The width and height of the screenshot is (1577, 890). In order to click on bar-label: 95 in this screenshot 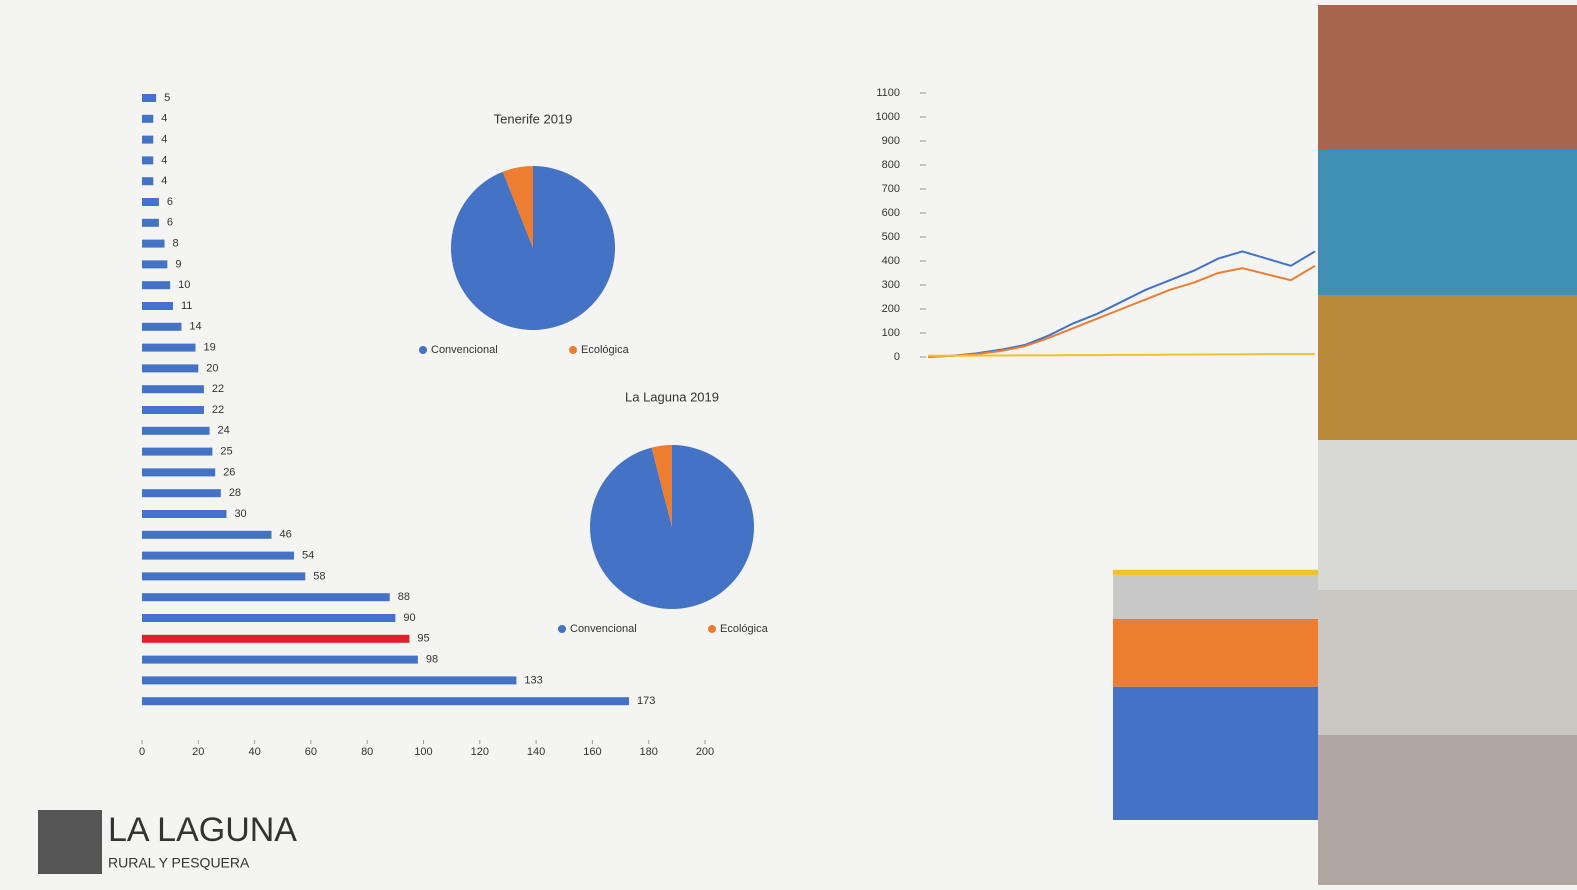, I will do `click(423, 639)`.